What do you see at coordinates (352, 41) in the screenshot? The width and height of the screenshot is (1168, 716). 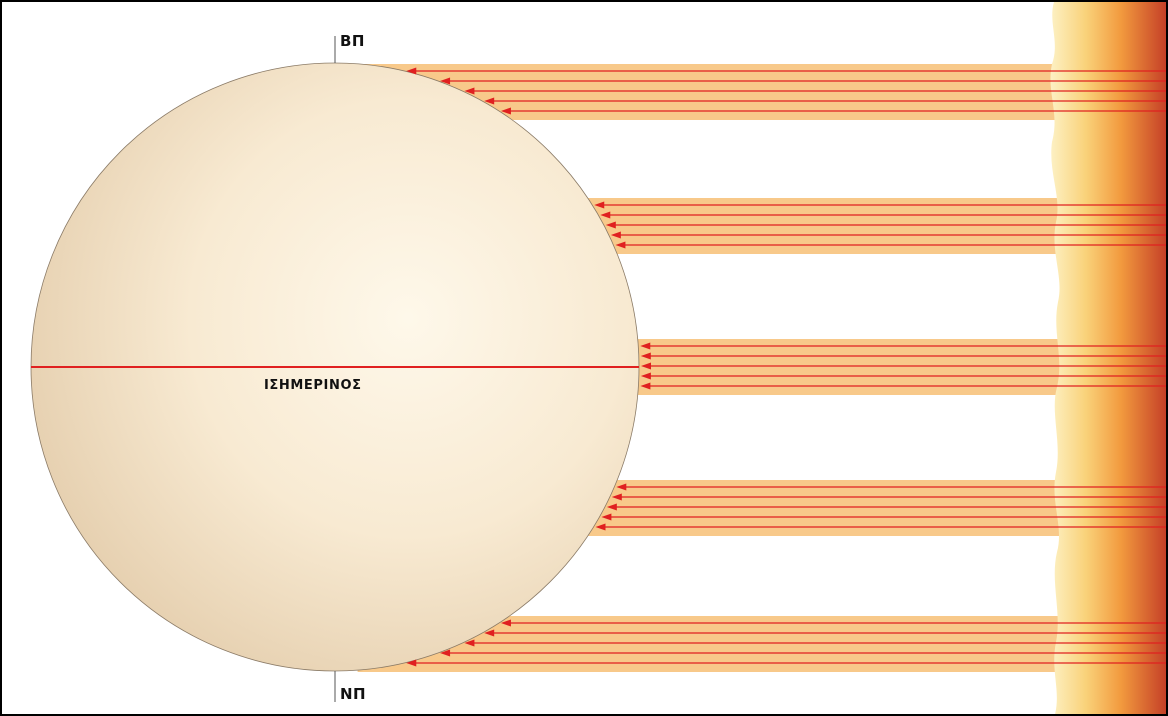 I see `north-pole-label: ΒΠ` at bounding box center [352, 41].